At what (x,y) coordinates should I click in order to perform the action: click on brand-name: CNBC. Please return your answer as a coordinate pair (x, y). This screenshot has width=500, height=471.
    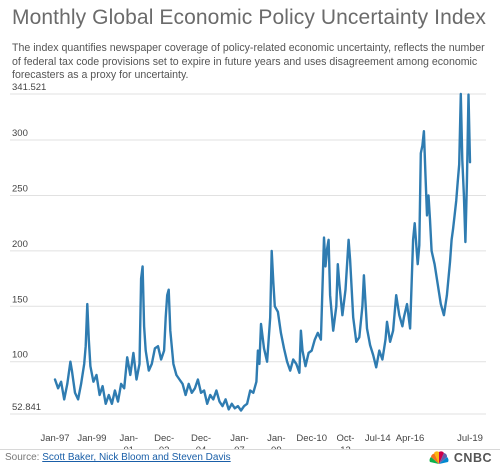
    Looking at the image, I should click on (472, 458).